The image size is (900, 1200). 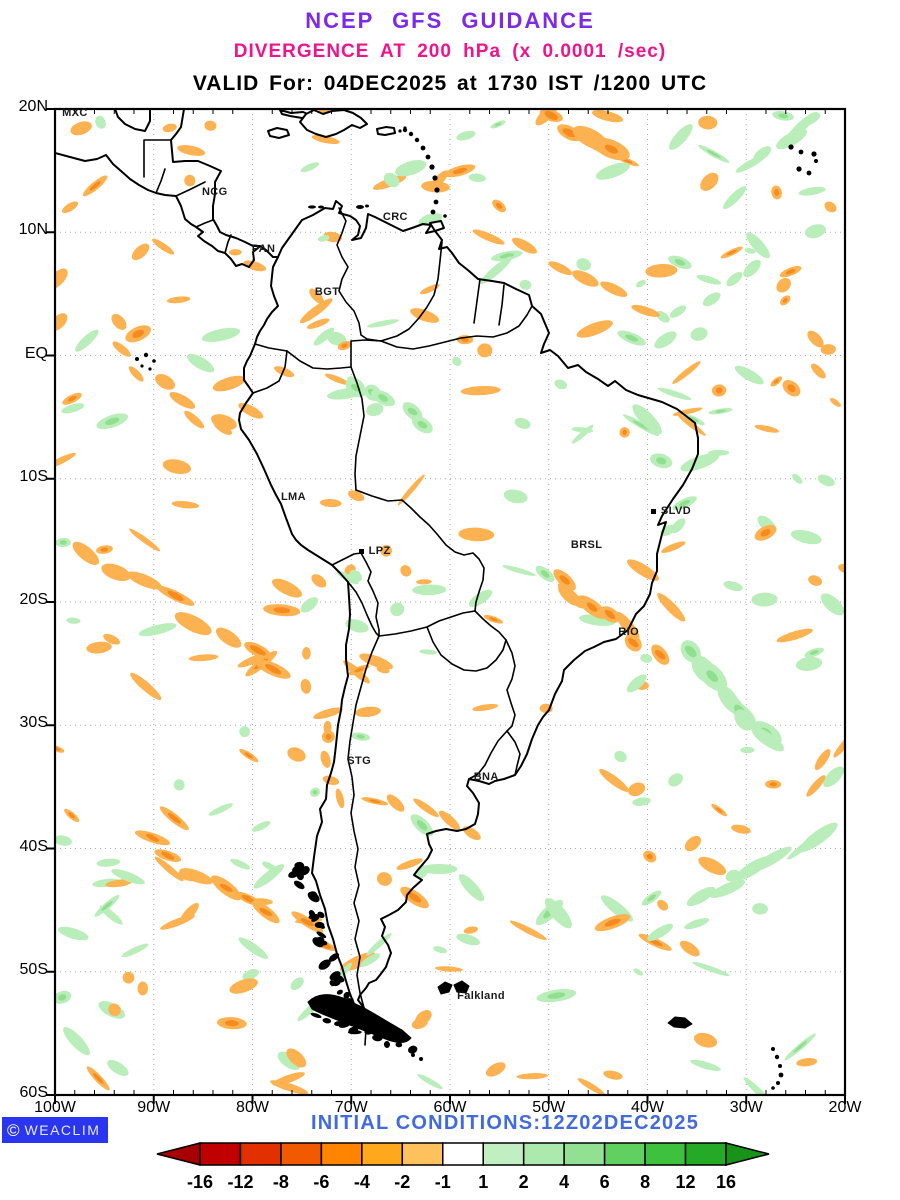 I want to click on yucatan-coast, so click(x=132, y=120).